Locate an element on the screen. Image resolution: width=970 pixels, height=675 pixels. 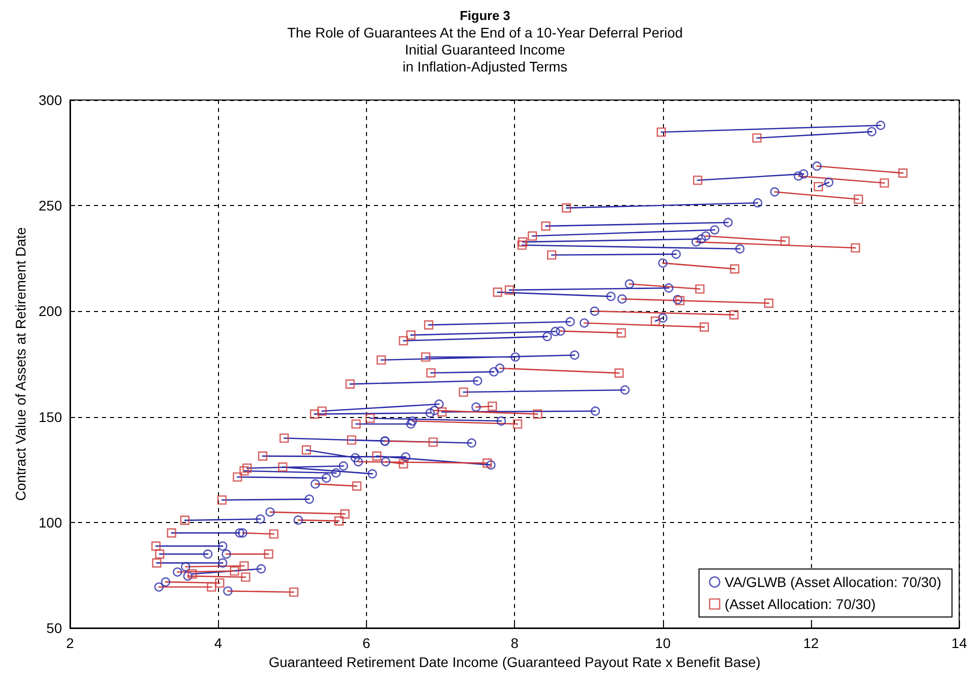
y-tick-label: 300 is located at coordinates (50, 100).